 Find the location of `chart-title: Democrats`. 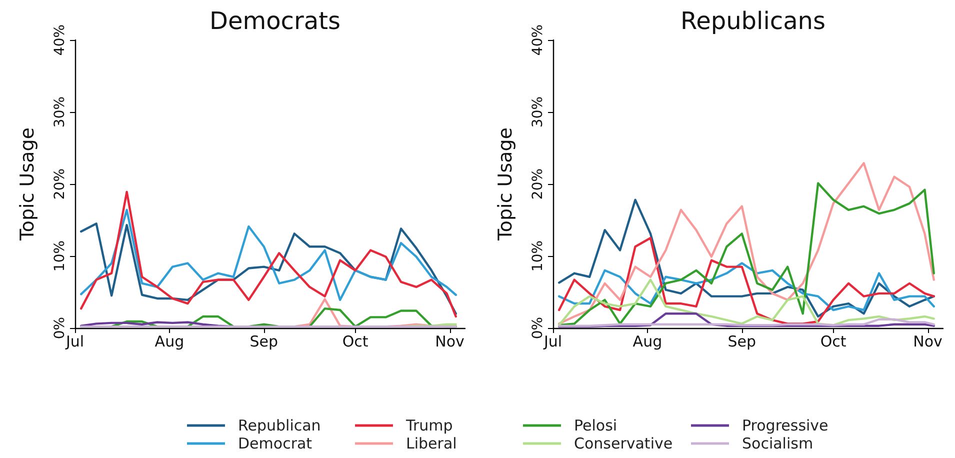

chart-title: Democrats is located at coordinates (275, 21).